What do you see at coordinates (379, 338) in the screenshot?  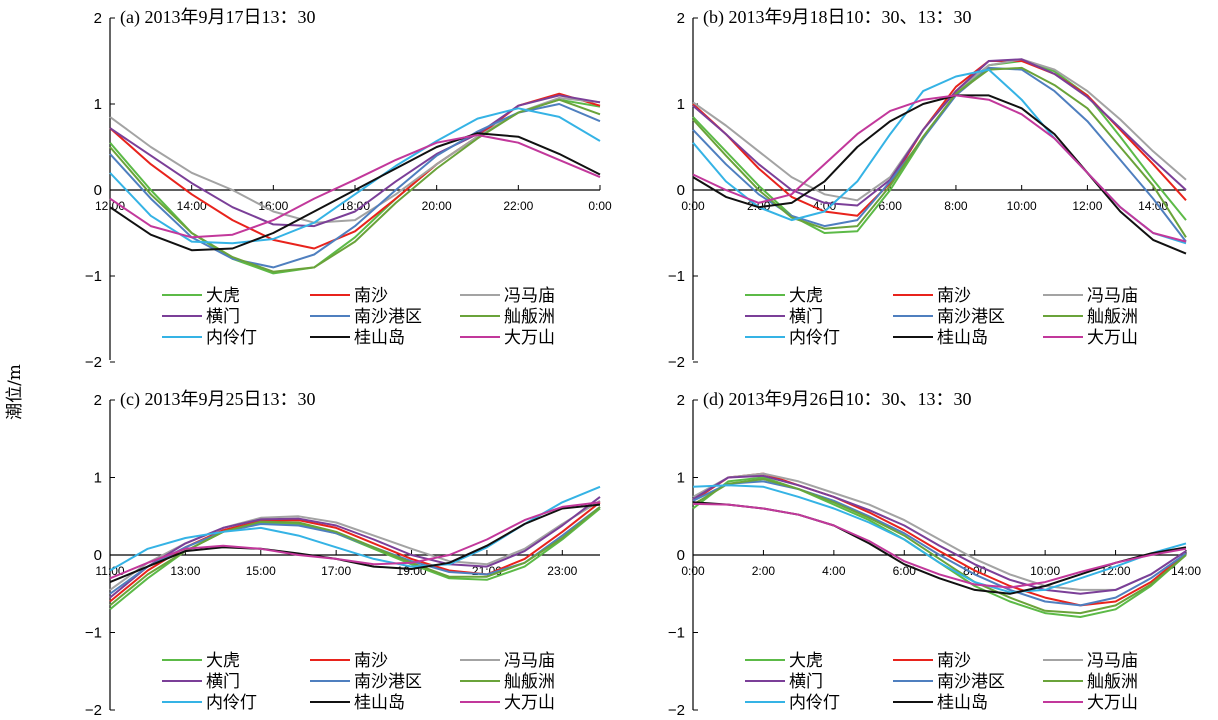 I see `panel-a-legend-label: 桂山岛` at bounding box center [379, 338].